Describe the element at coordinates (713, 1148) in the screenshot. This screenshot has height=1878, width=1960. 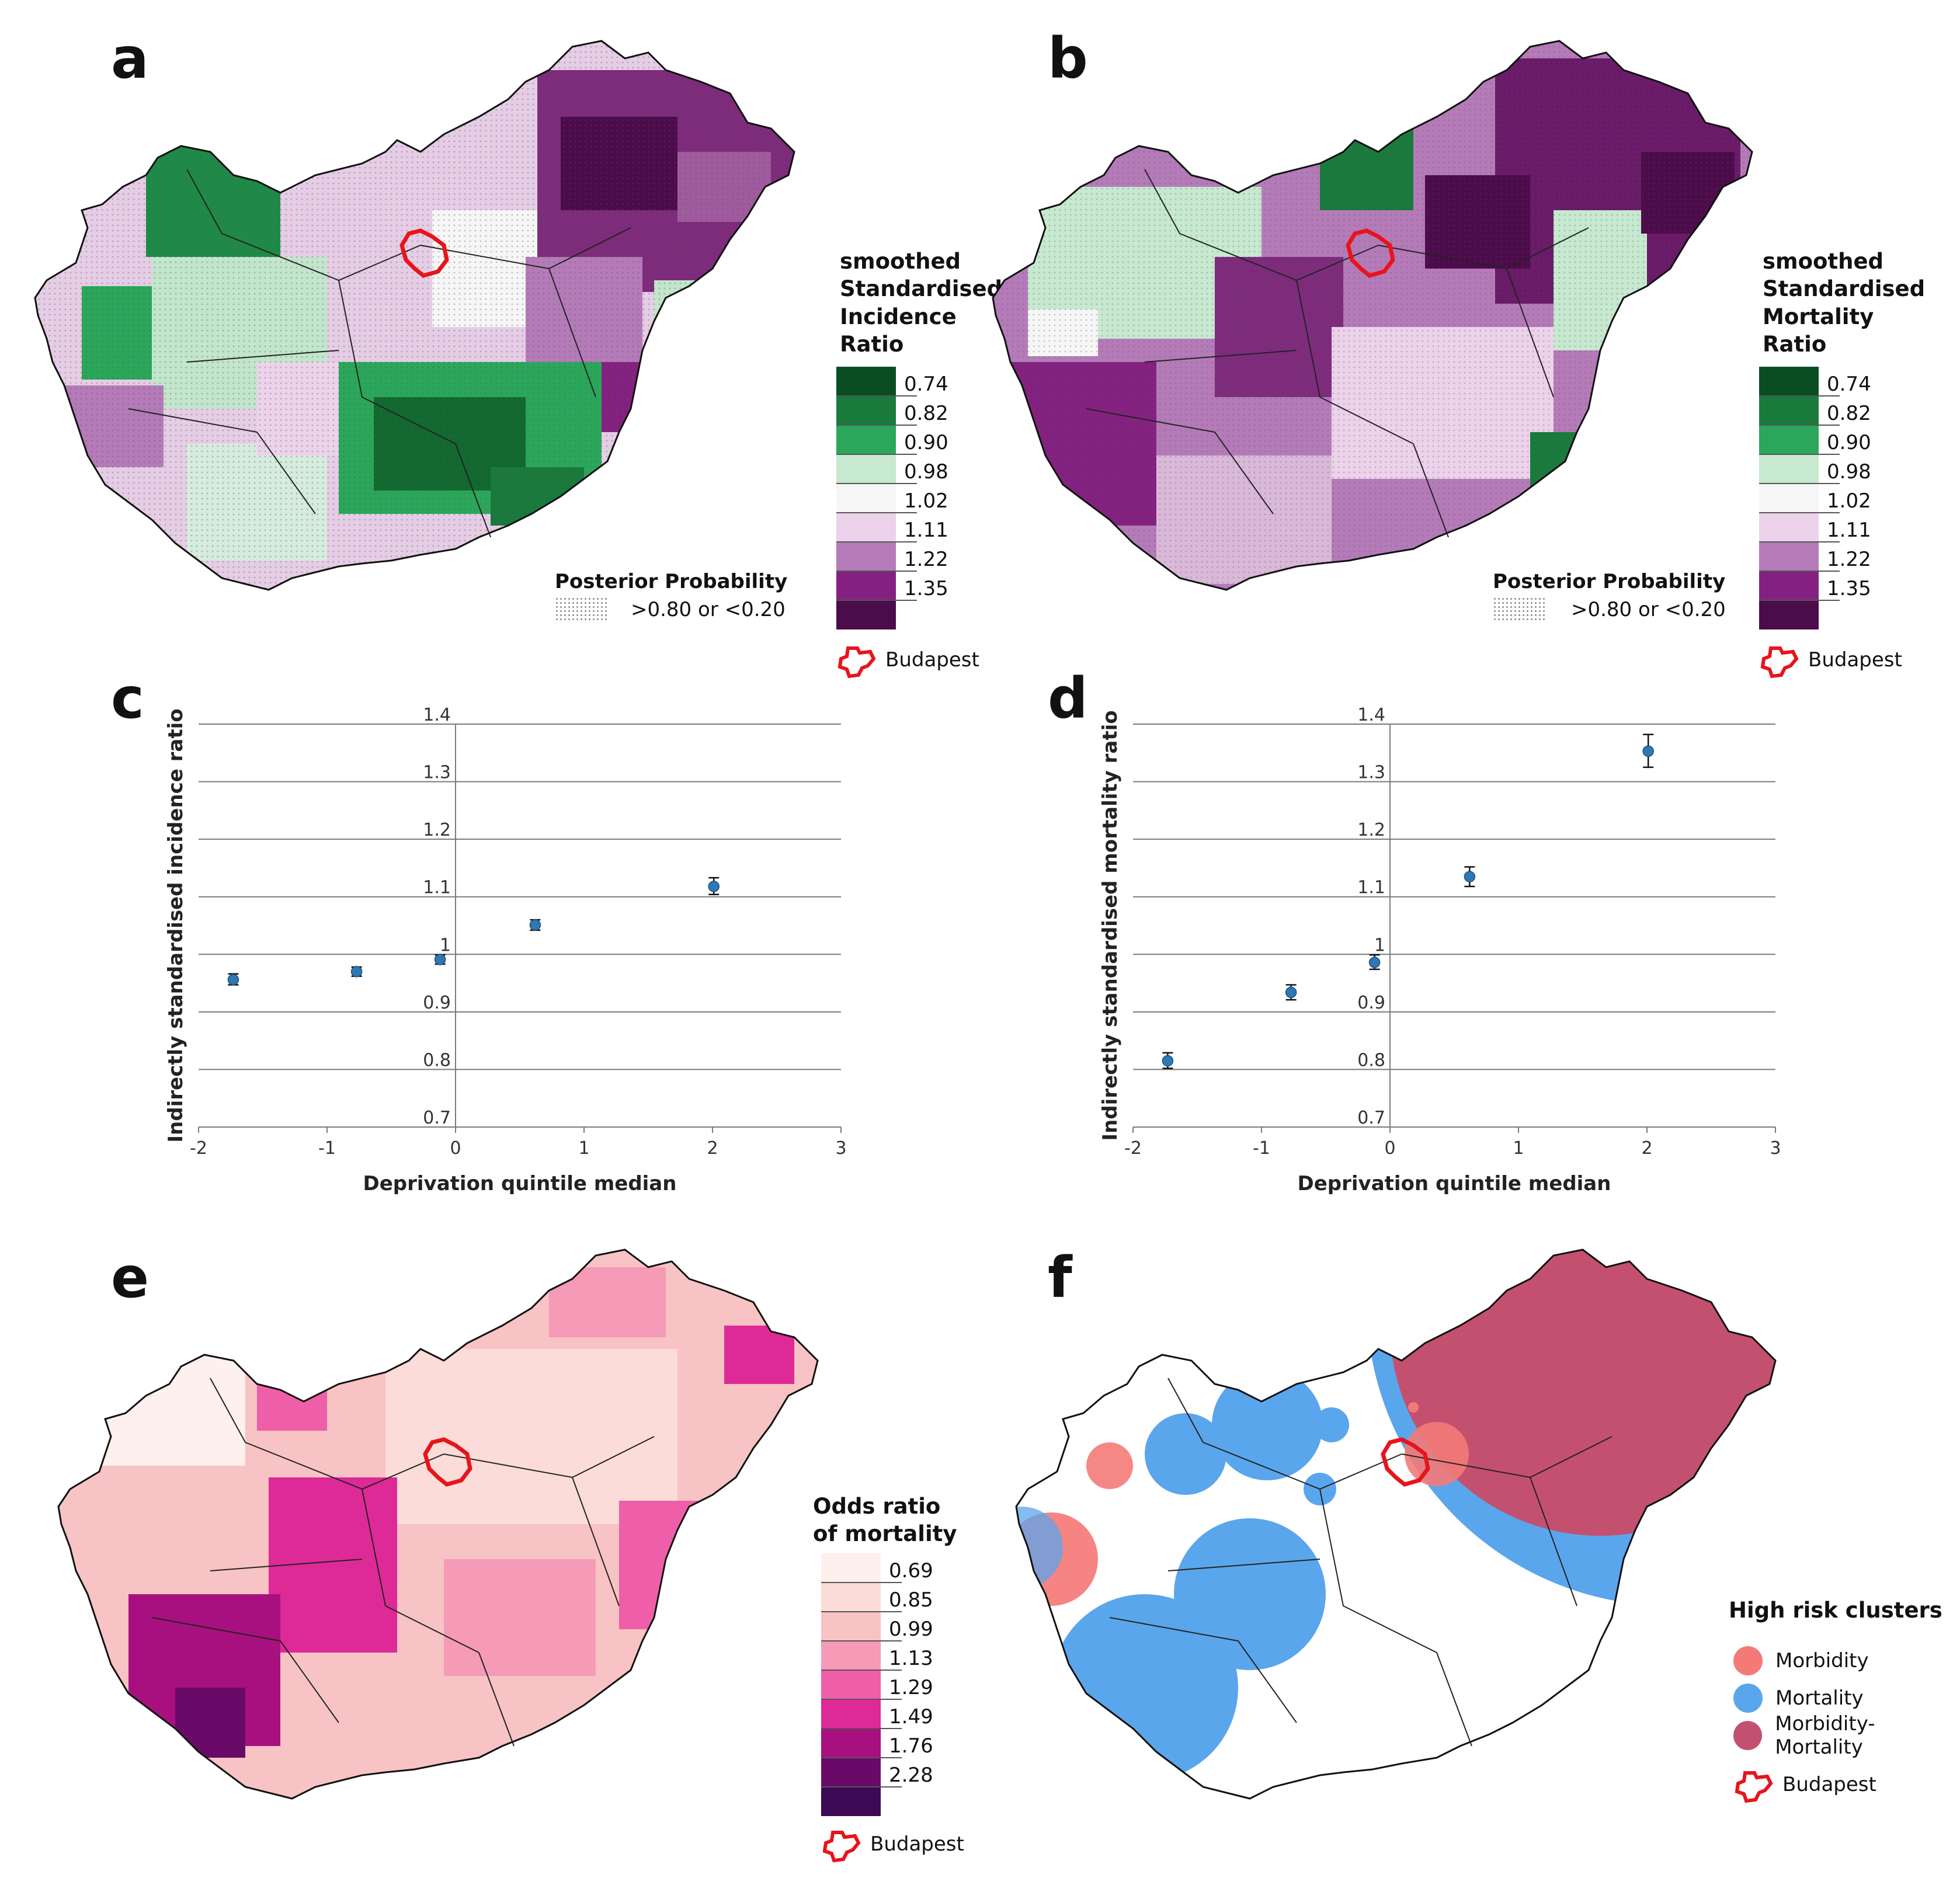
I see `xtick-c-4: 2` at that location.